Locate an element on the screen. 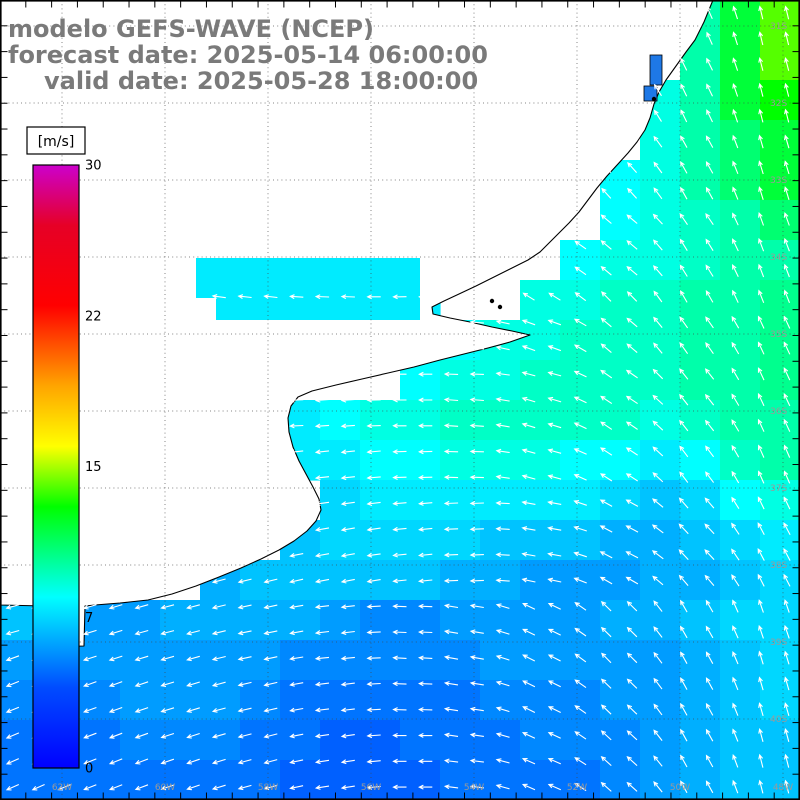  colorbar-unit-label: [m/s] is located at coordinates (56, 142).